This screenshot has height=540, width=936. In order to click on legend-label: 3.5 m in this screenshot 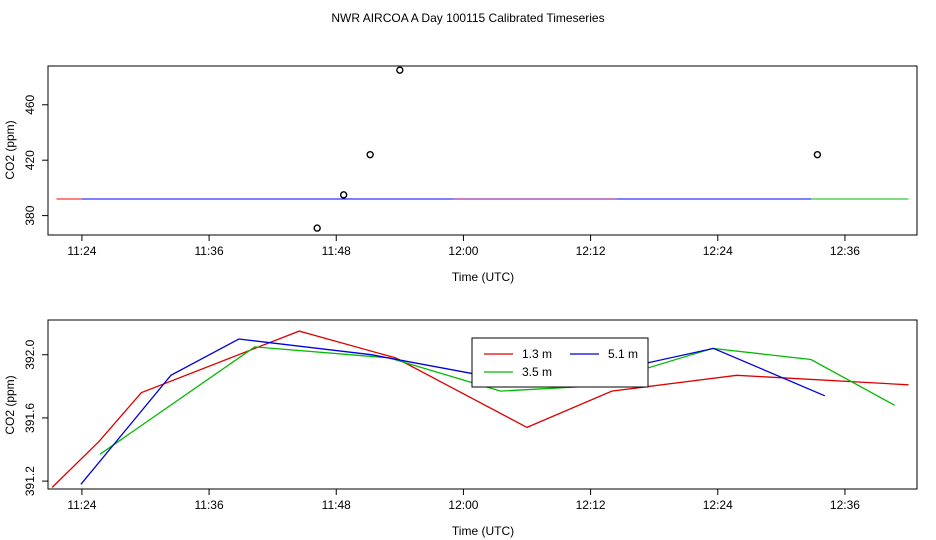, I will do `click(537, 372)`.